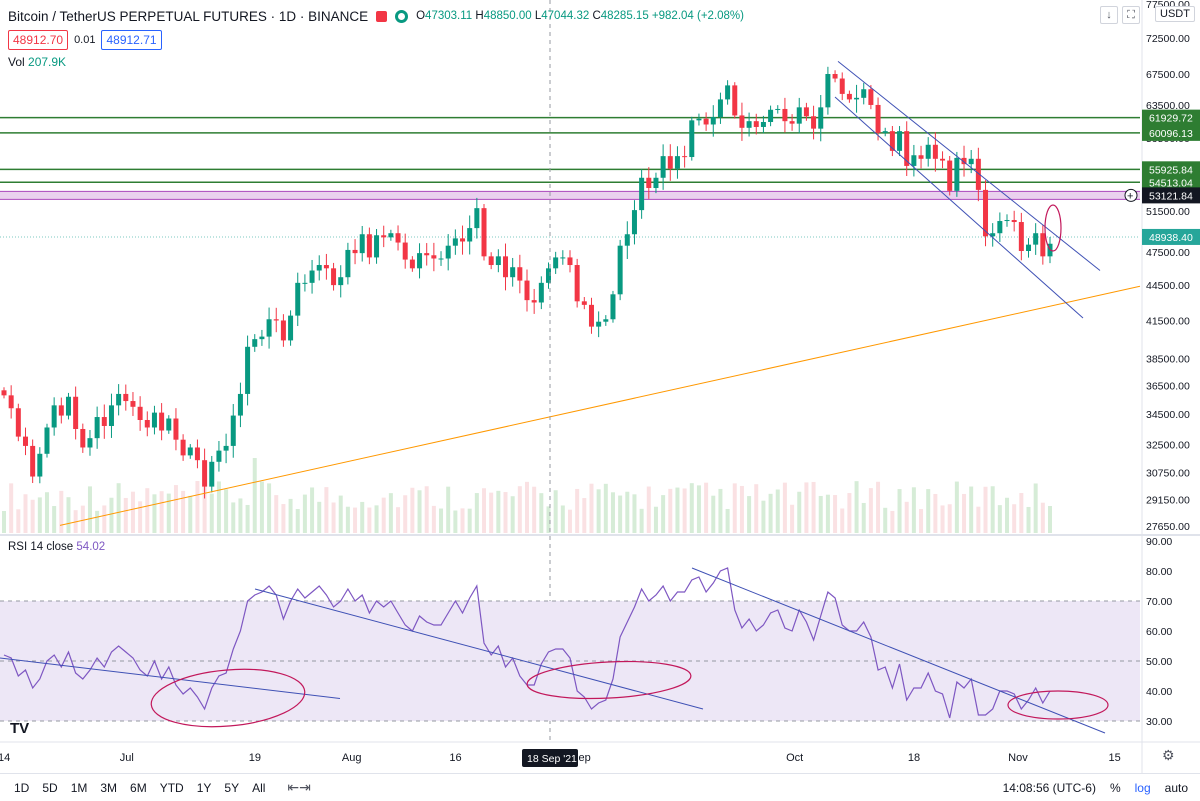  I want to click on crosshair-time-bg, so click(550, 758).